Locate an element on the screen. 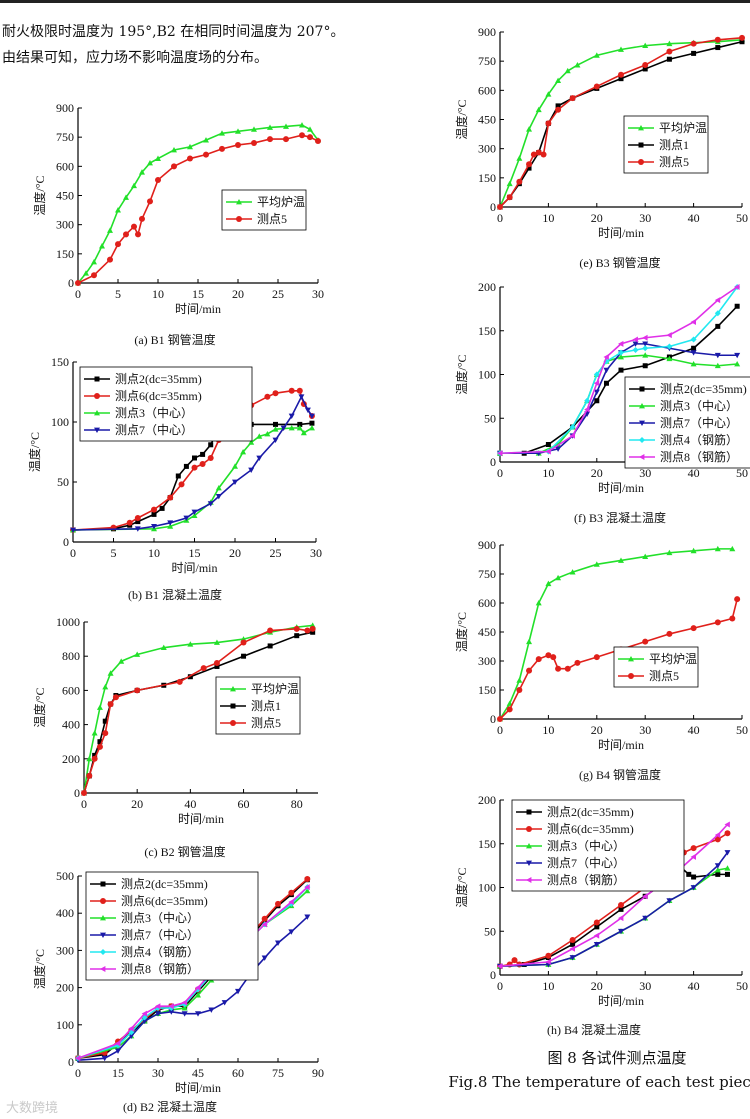 The height and width of the screenshot is (1119, 750). legend-label: 测点6(dc=35mm) is located at coordinates (590, 829).